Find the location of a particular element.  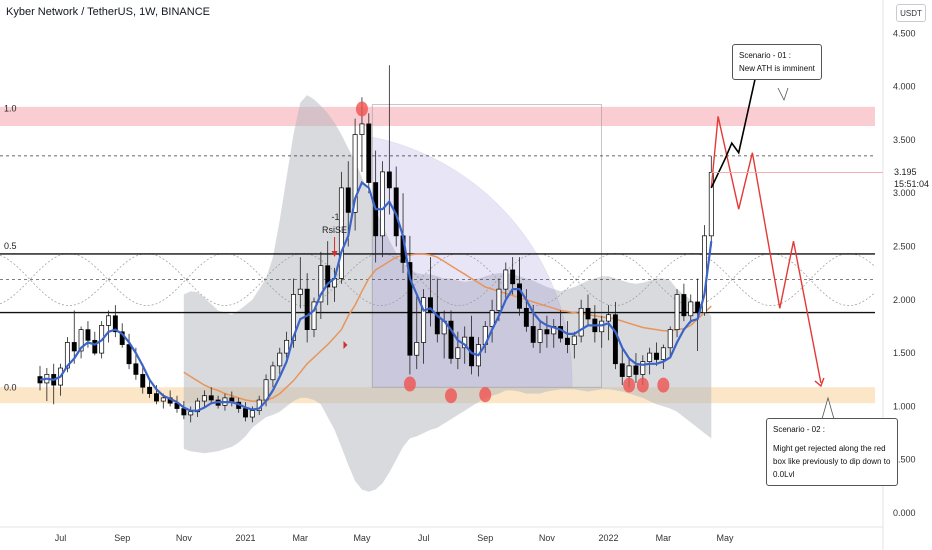

rsi-arrow-head is located at coordinates (334, 254).